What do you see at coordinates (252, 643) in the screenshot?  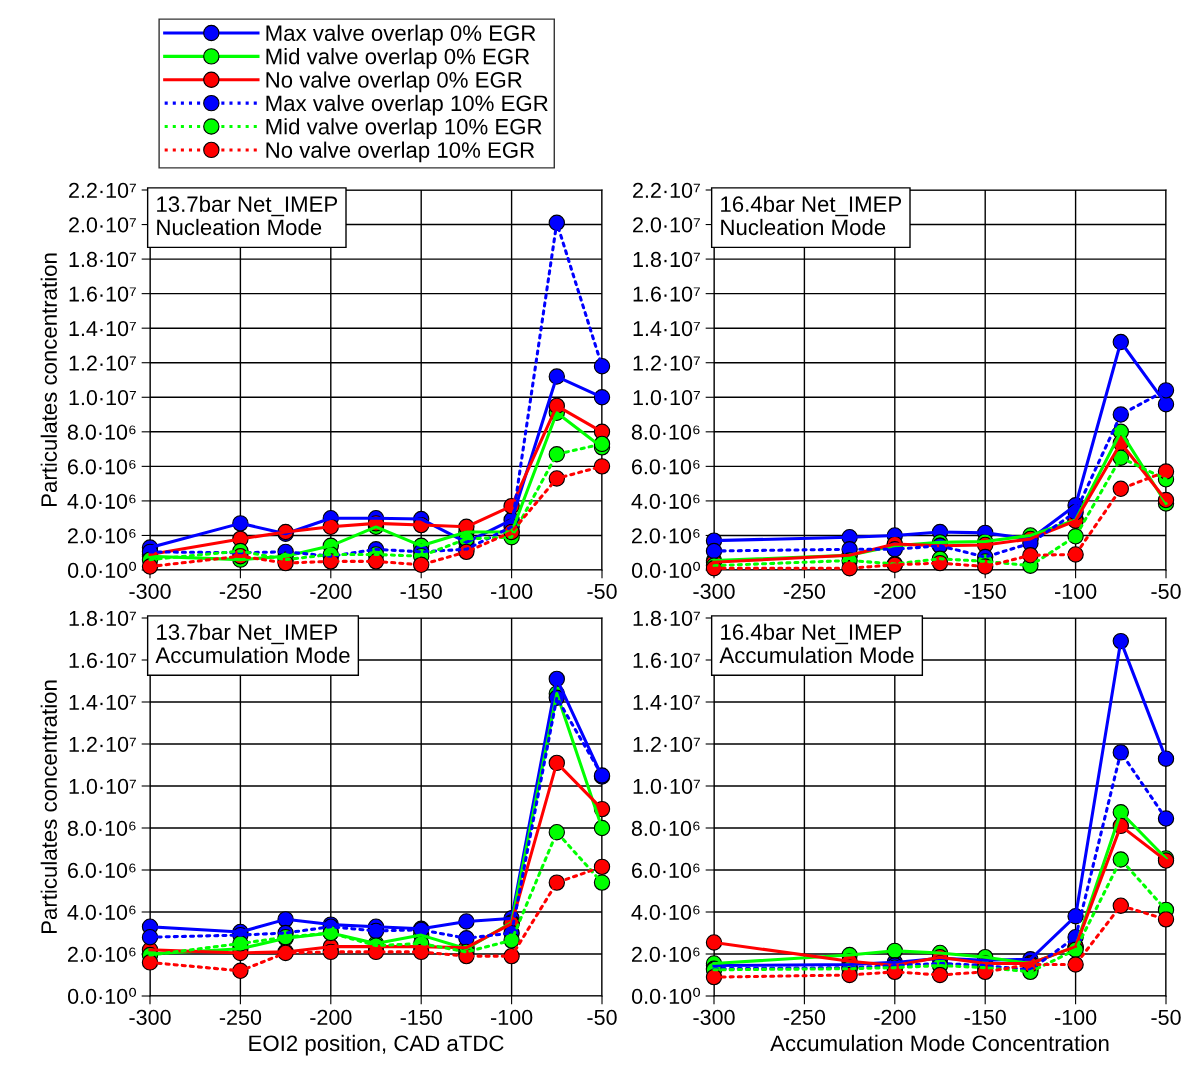 I see `annotation: 13.7bar Net_IMEP Accumulation Mode` at bounding box center [252, 643].